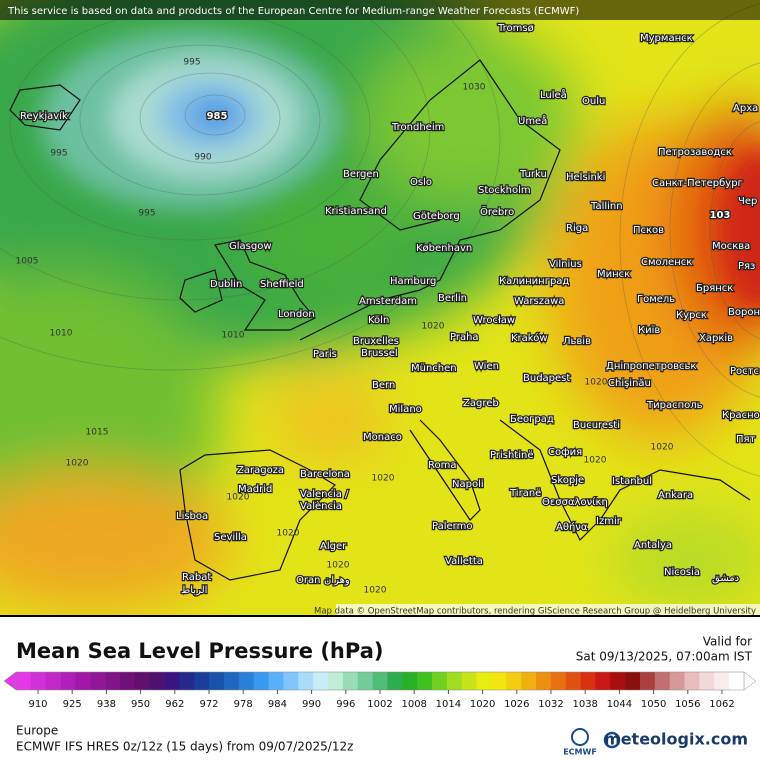 The image size is (760, 760). I want to click on isobar-label: 1015, so click(97, 433).